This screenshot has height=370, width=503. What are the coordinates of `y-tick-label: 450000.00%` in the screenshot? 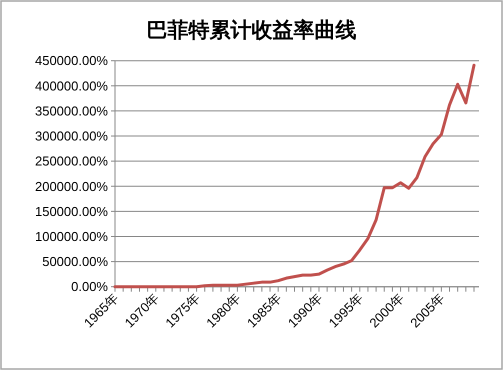 It's located at (71, 60).